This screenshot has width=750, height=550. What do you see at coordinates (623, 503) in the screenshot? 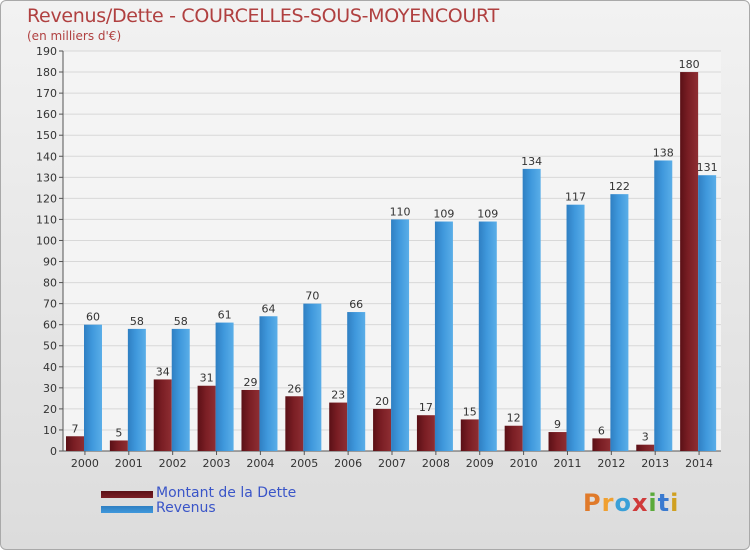
I see `logo-letter: o` at bounding box center [623, 503].